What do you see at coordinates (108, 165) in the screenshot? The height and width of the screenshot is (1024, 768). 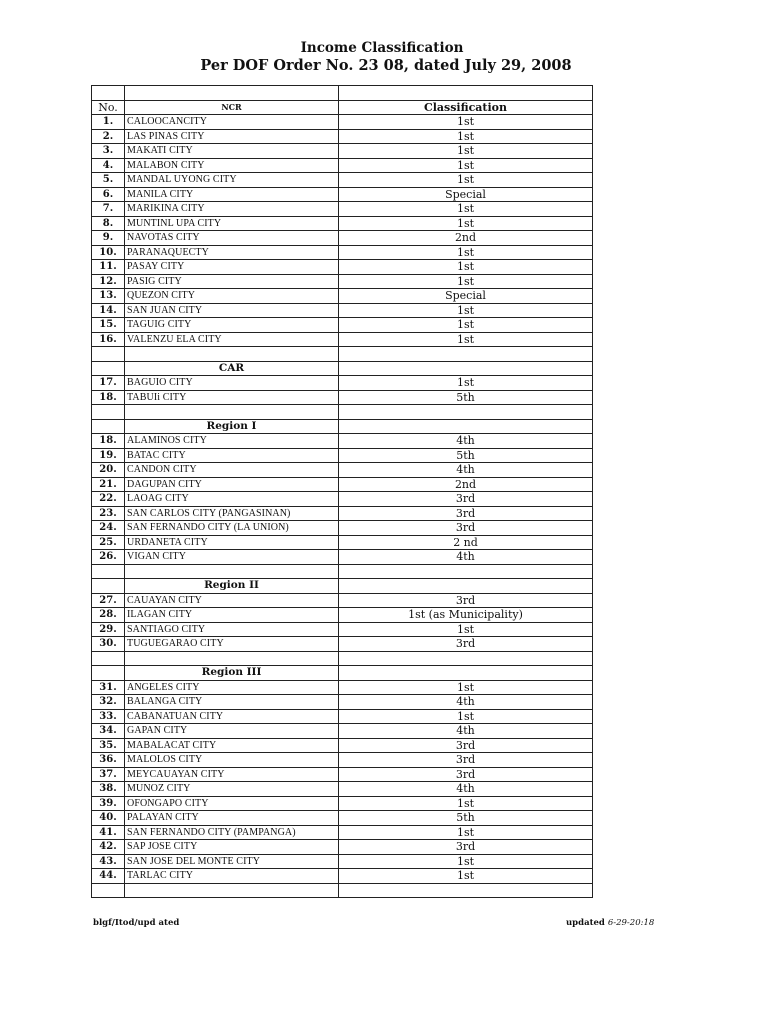 I see `row-number: 4.` at bounding box center [108, 165].